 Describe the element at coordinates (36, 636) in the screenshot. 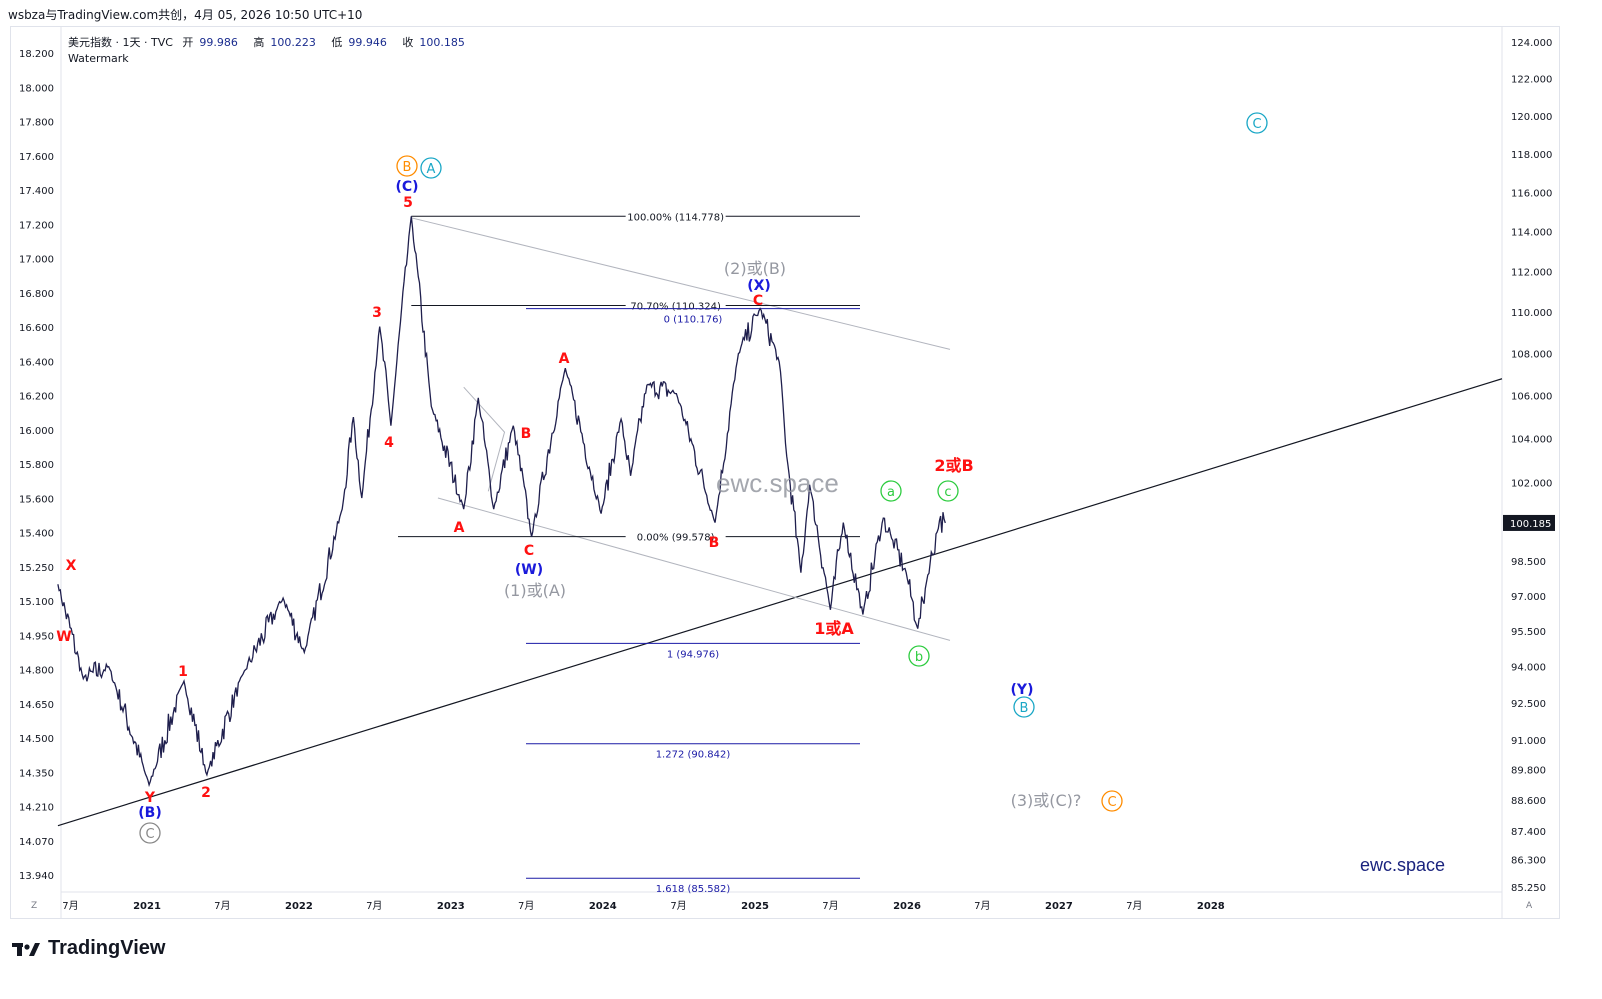

I see `left-tick-label: 14.950` at that location.